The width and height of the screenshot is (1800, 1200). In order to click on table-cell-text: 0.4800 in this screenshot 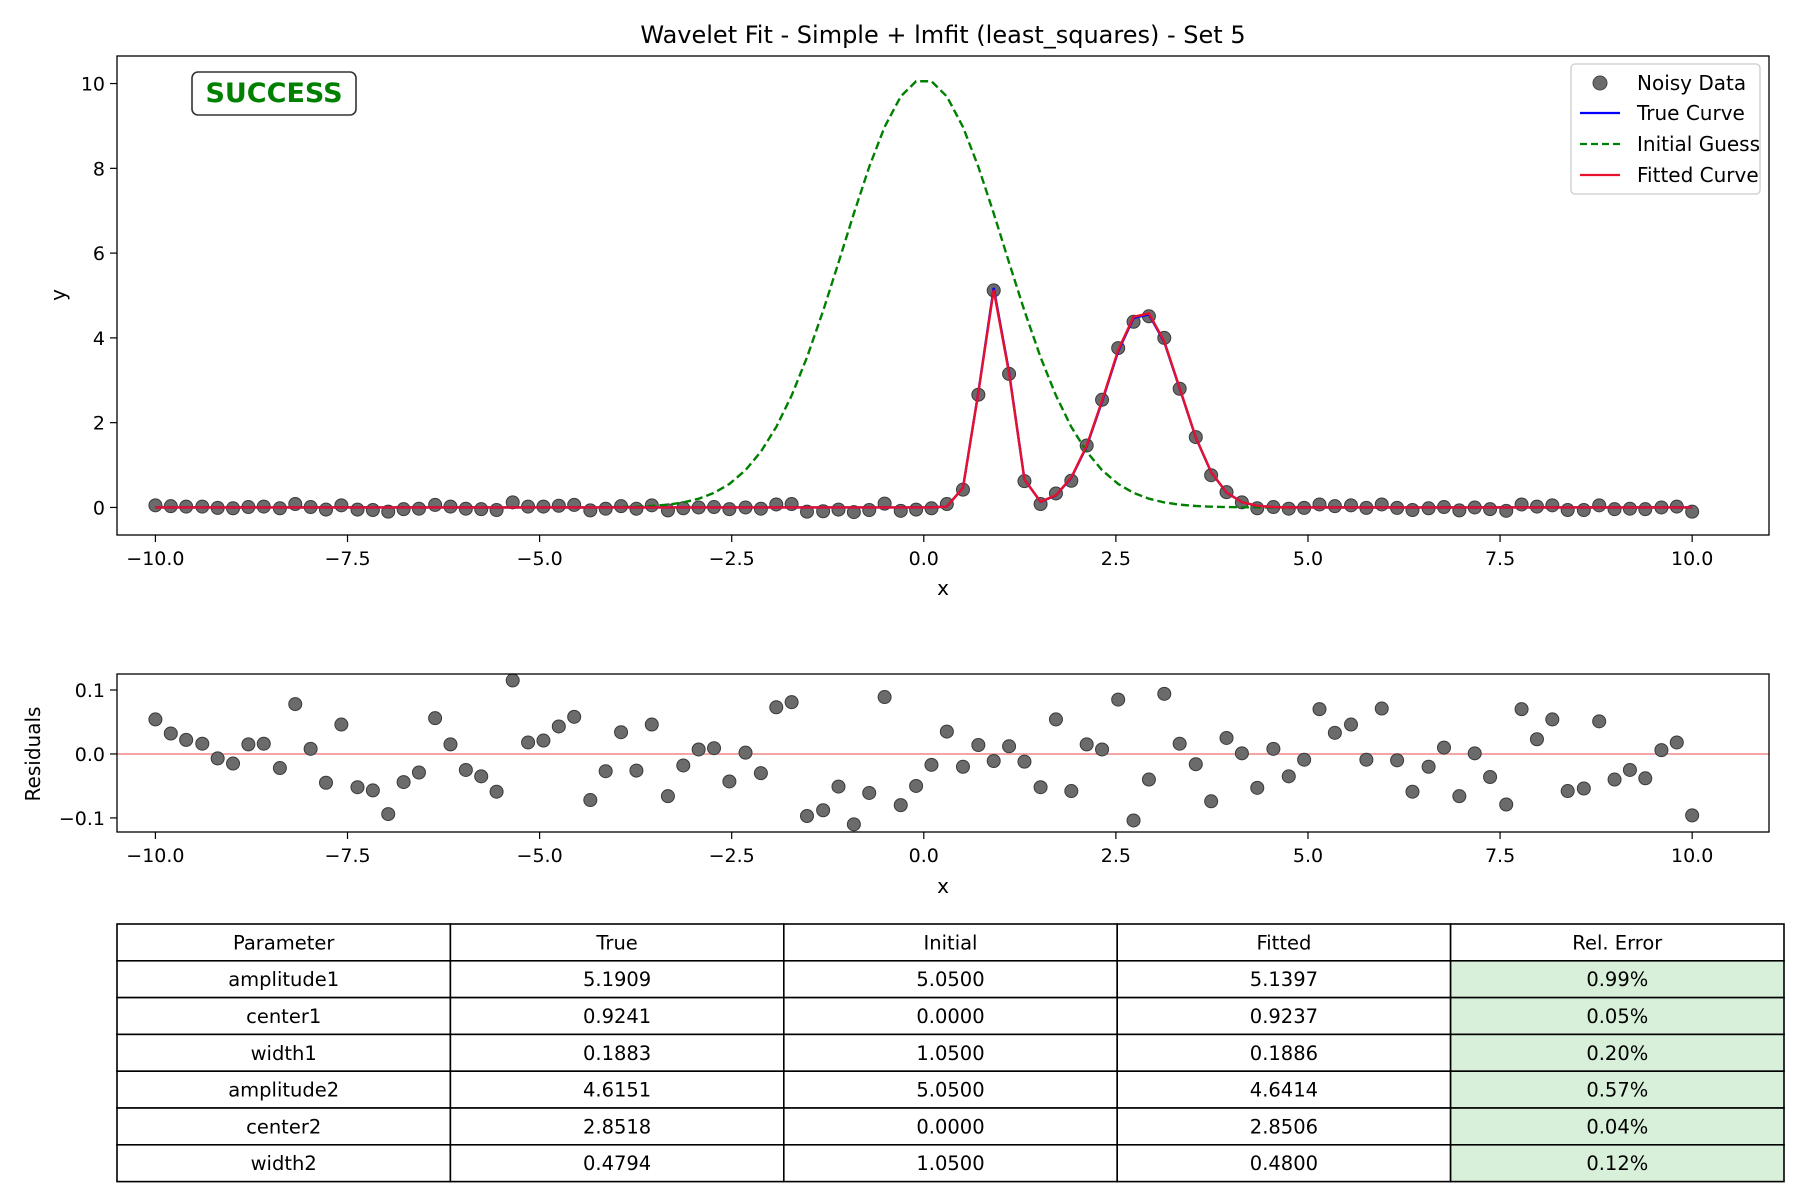, I will do `click(1284, 1163)`.